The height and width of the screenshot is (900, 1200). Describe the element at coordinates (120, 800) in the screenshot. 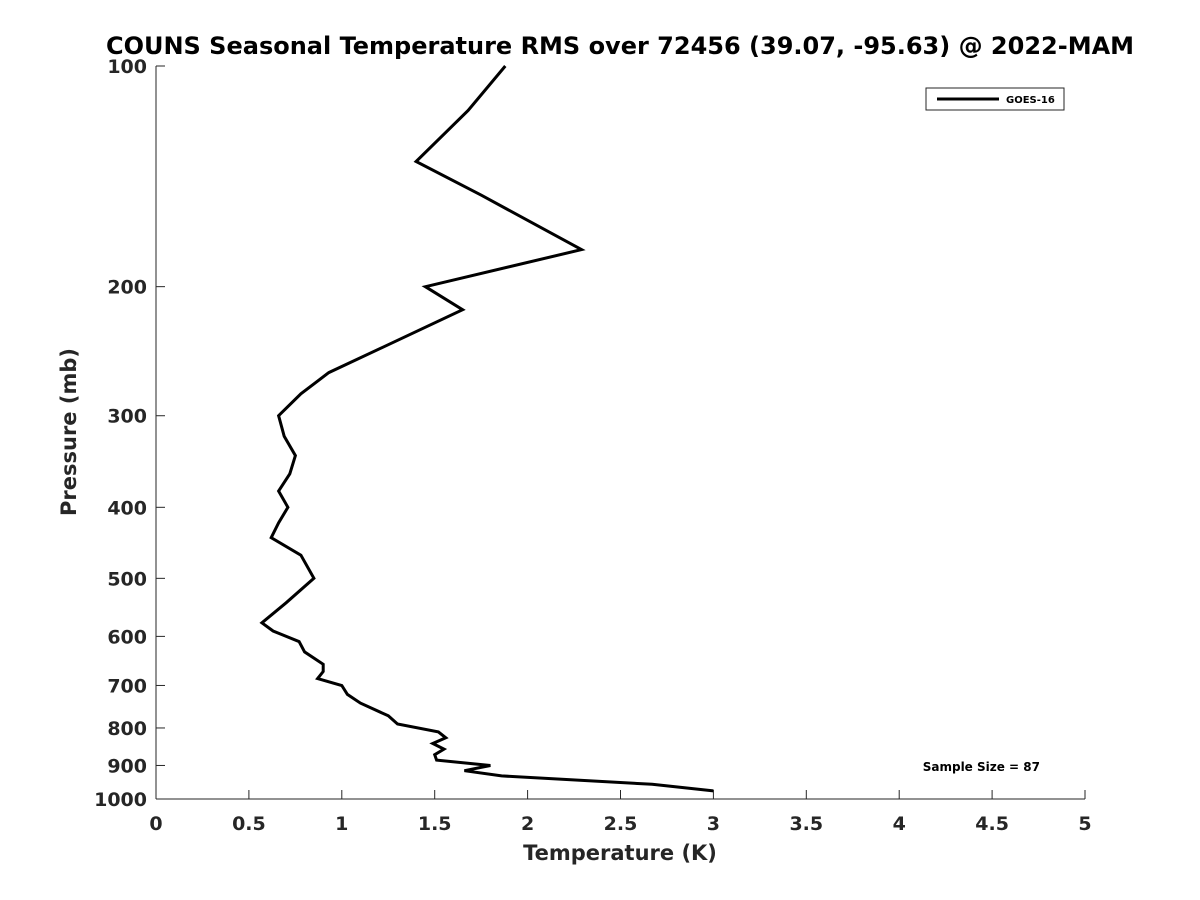

I see `y-tick-label: 1000` at that location.